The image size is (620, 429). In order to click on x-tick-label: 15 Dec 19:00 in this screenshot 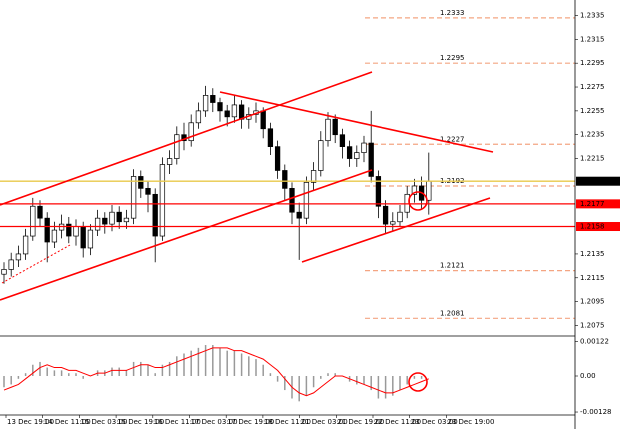, I will do `click(140, 422)`.